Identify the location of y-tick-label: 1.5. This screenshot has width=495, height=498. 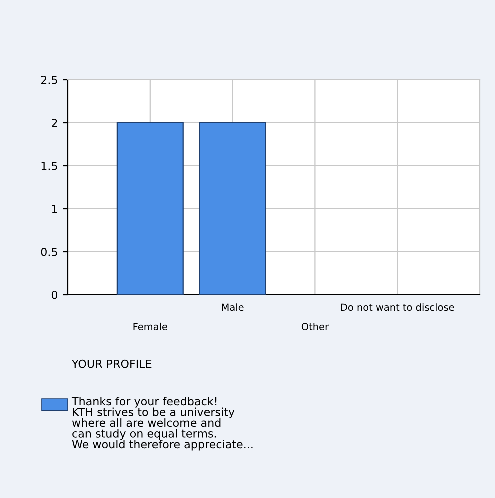
(50, 166).